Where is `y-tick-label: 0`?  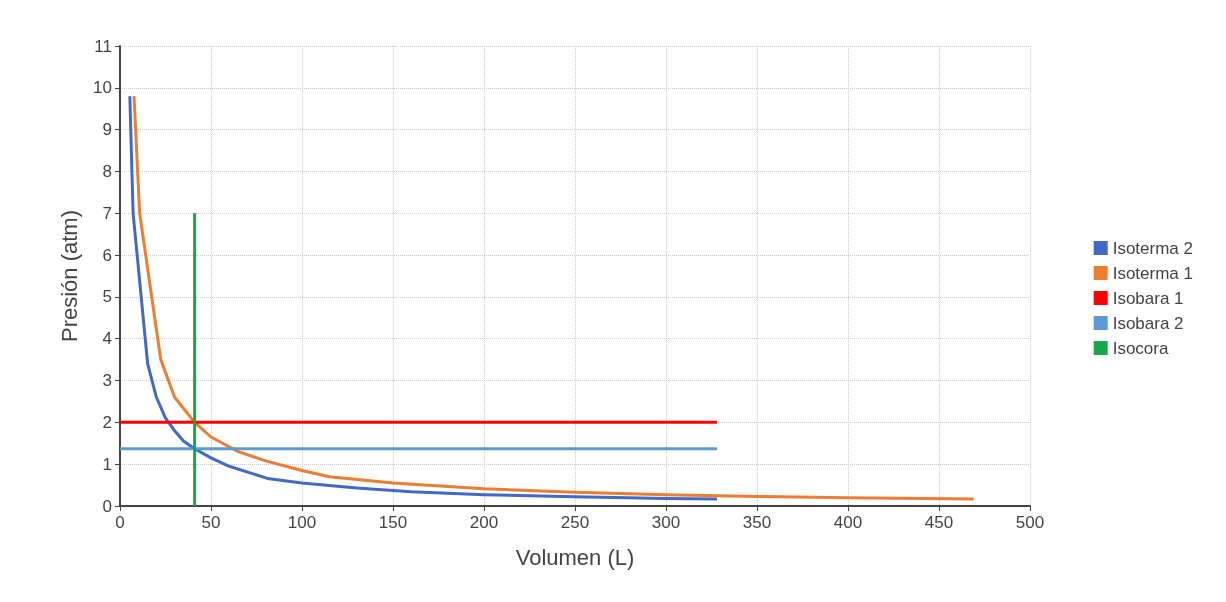
y-tick-label: 0 is located at coordinates (107, 506).